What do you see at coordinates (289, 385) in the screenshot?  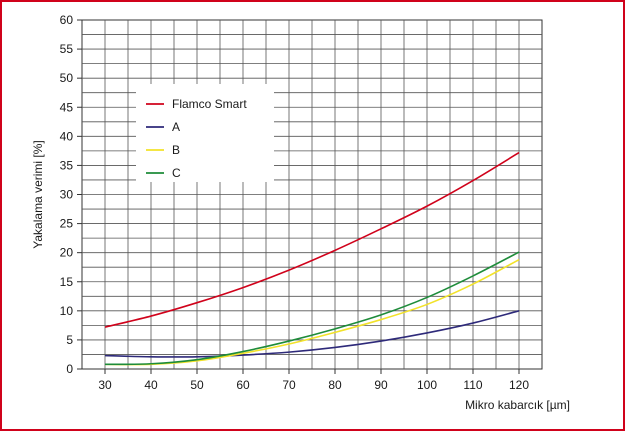 I see `x-tick-label: 70` at bounding box center [289, 385].